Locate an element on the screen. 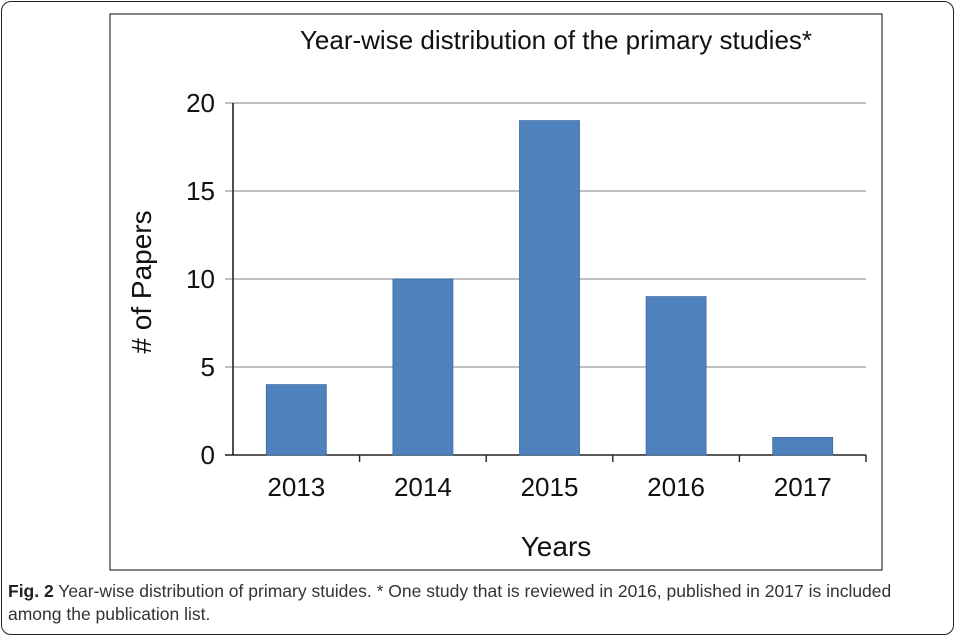  caption-label: Fig. 2 is located at coordinates (31, 591).